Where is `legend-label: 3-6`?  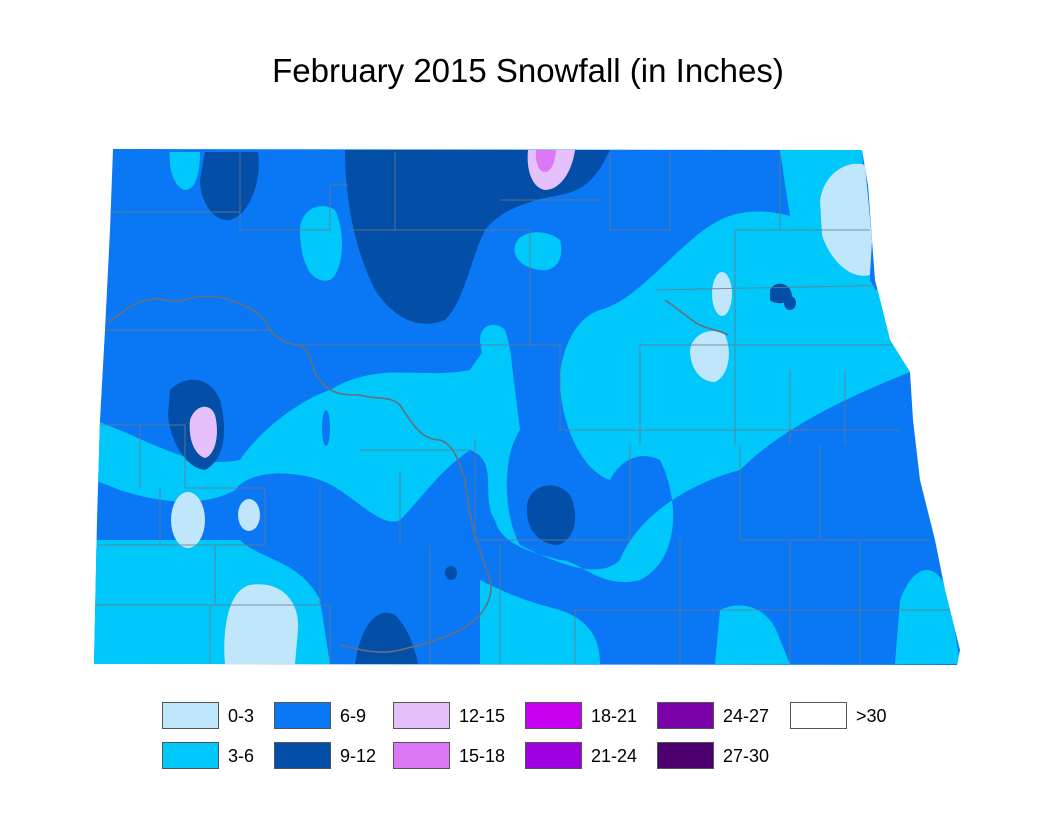
legend-label: 3-6 is located at coordinates (241, 756).